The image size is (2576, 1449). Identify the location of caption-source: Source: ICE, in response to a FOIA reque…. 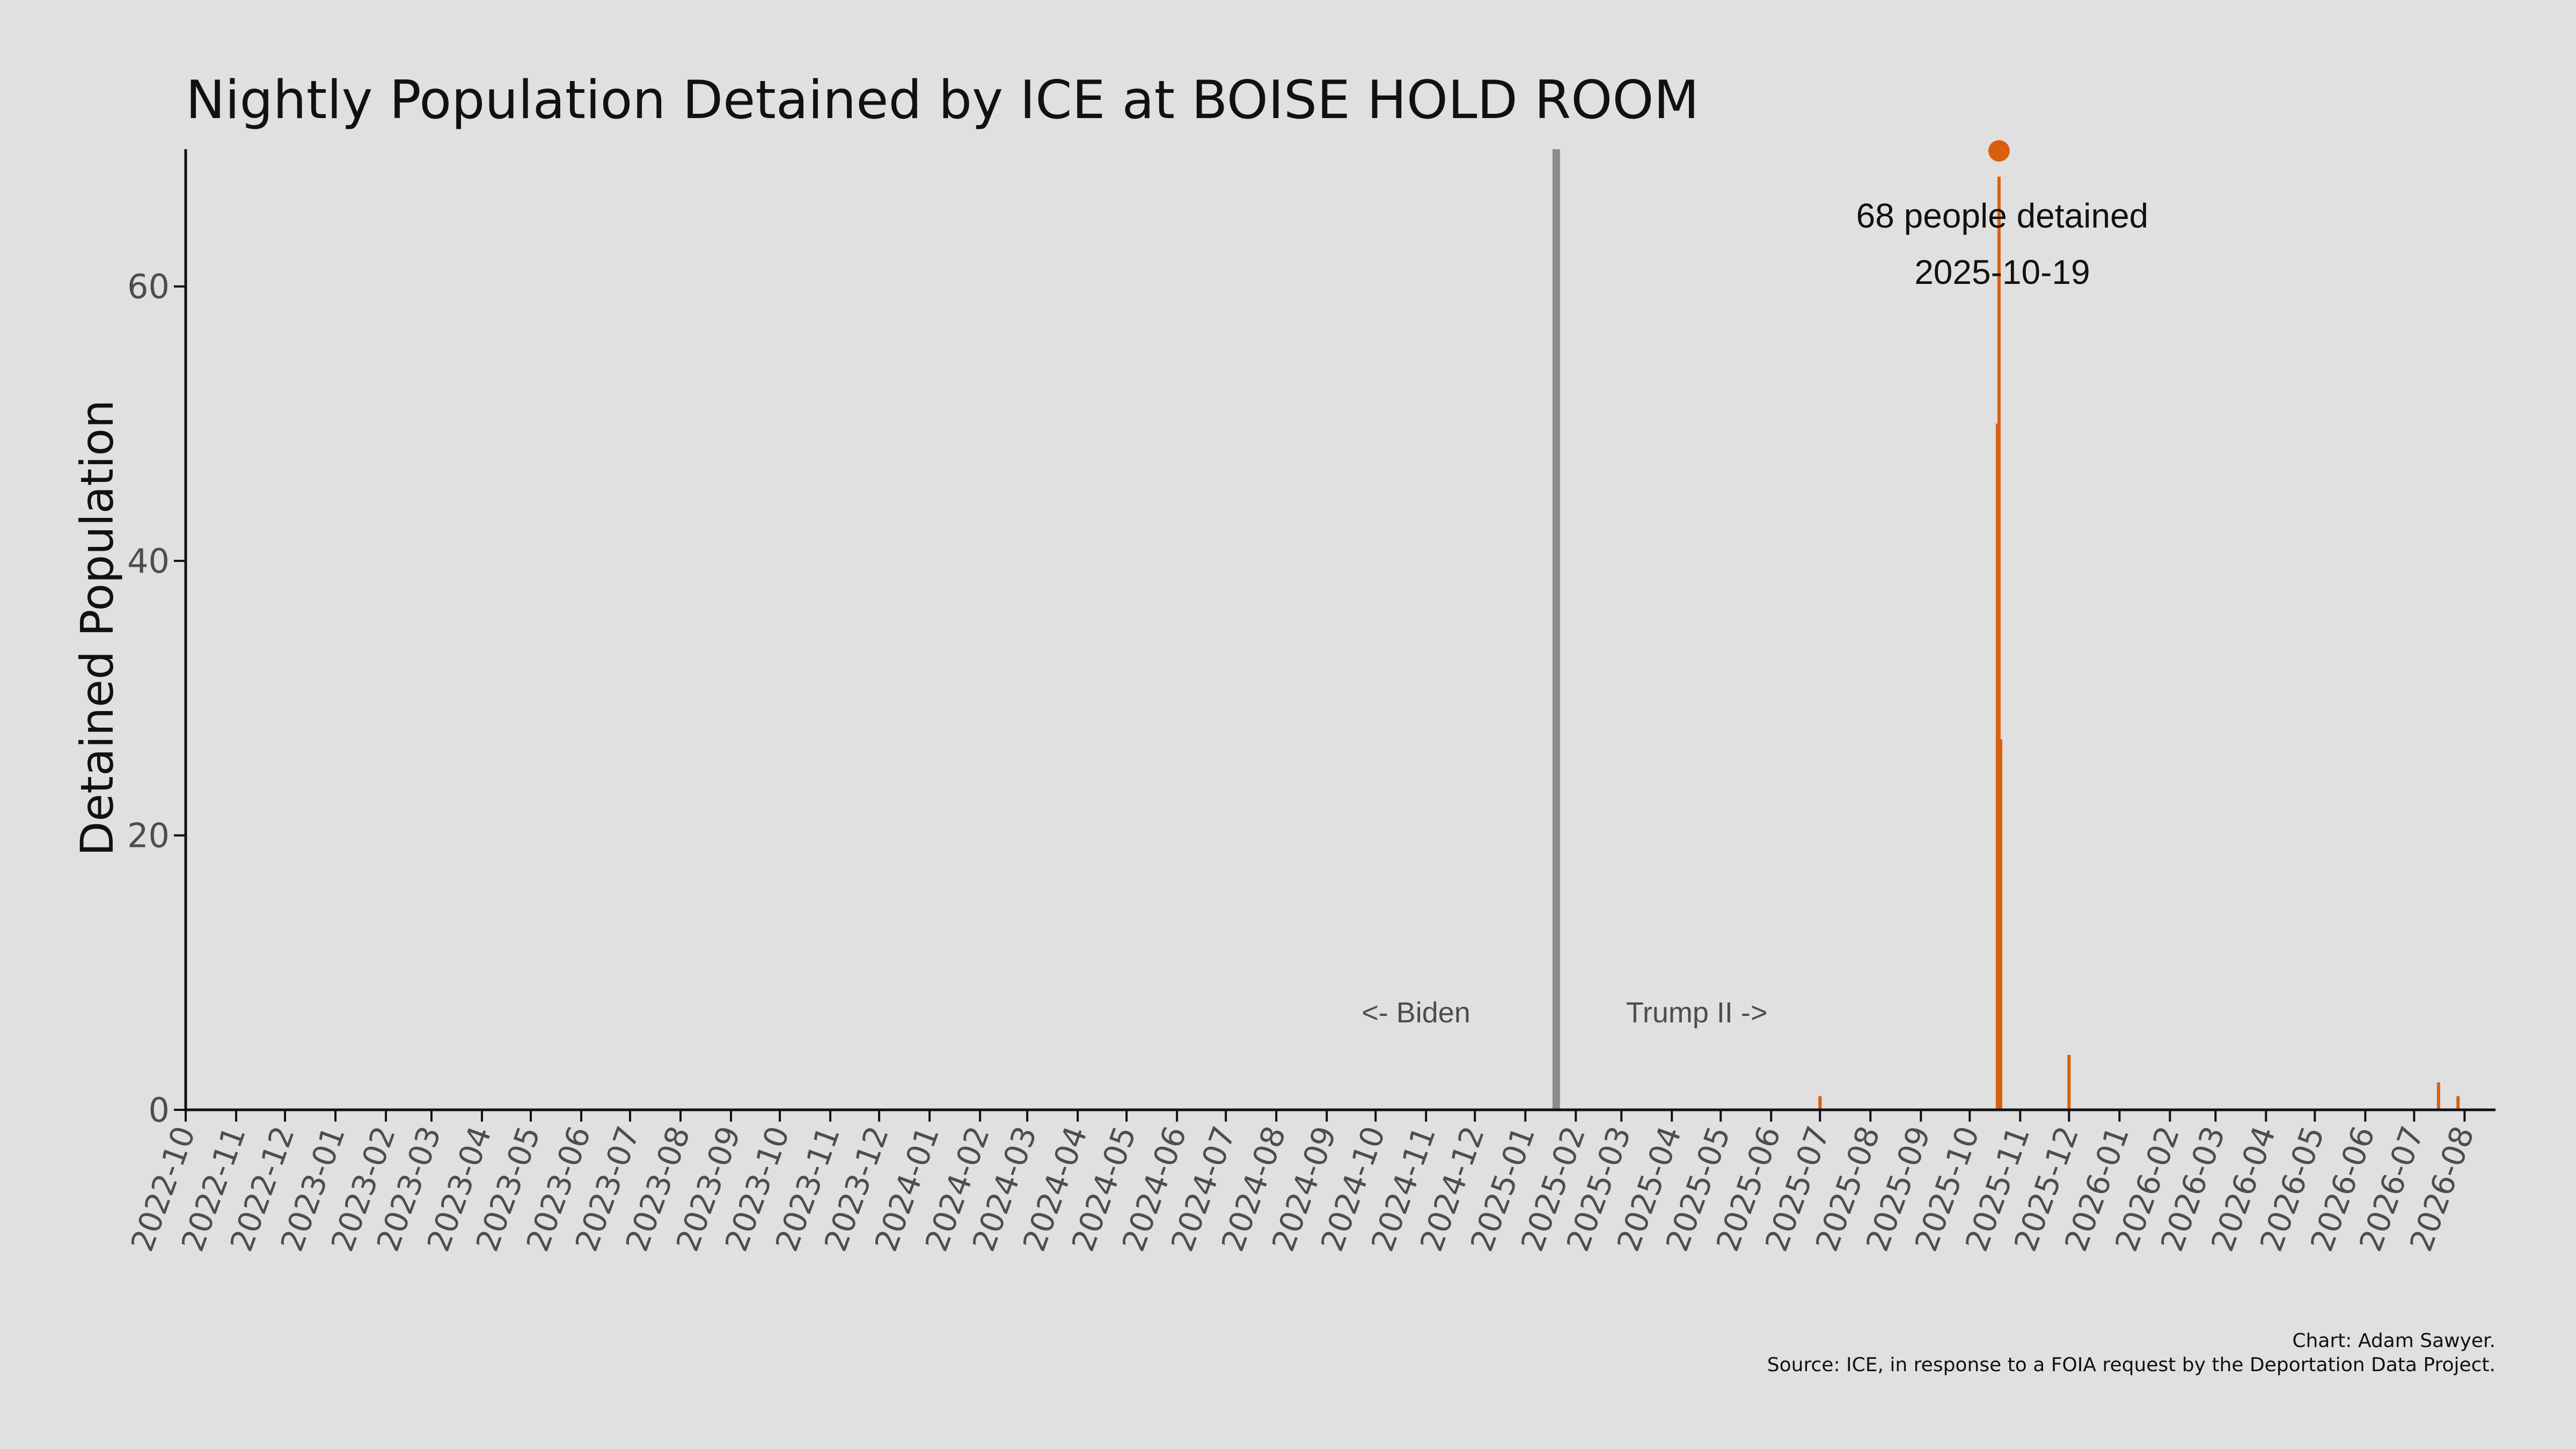
(2131, 1365).